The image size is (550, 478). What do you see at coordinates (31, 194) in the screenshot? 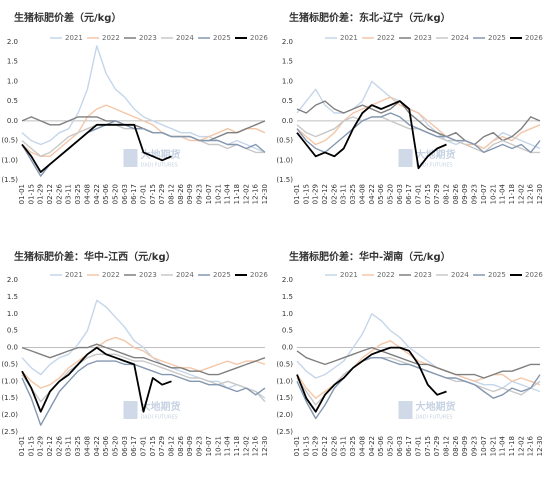
I see `x-tick-label: 01-15` at bounding box center [31, 194].